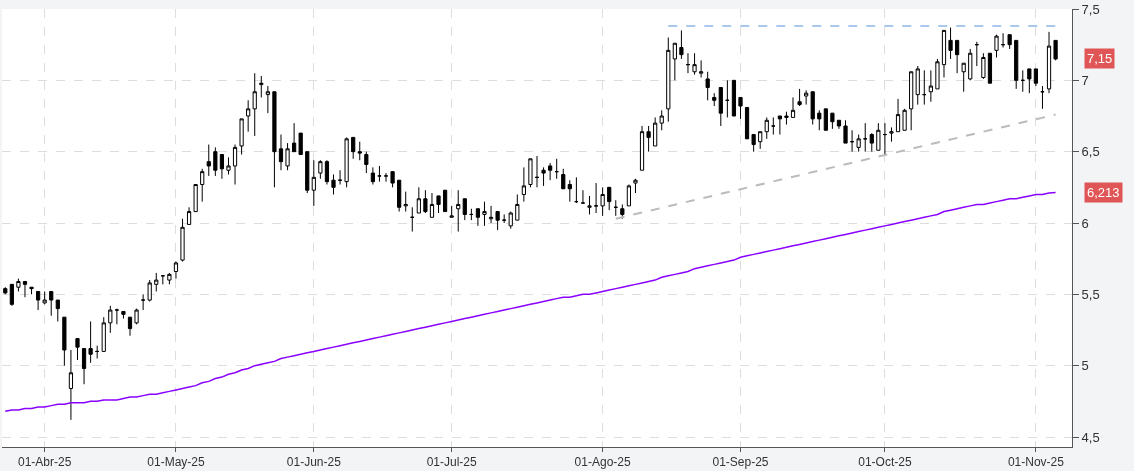 The image size is (1134, 471). What do you see at coordinates (1090, 294) in the screenshot?
I see `y-tick-label: 5,5` at bounding box center [1090, 294].